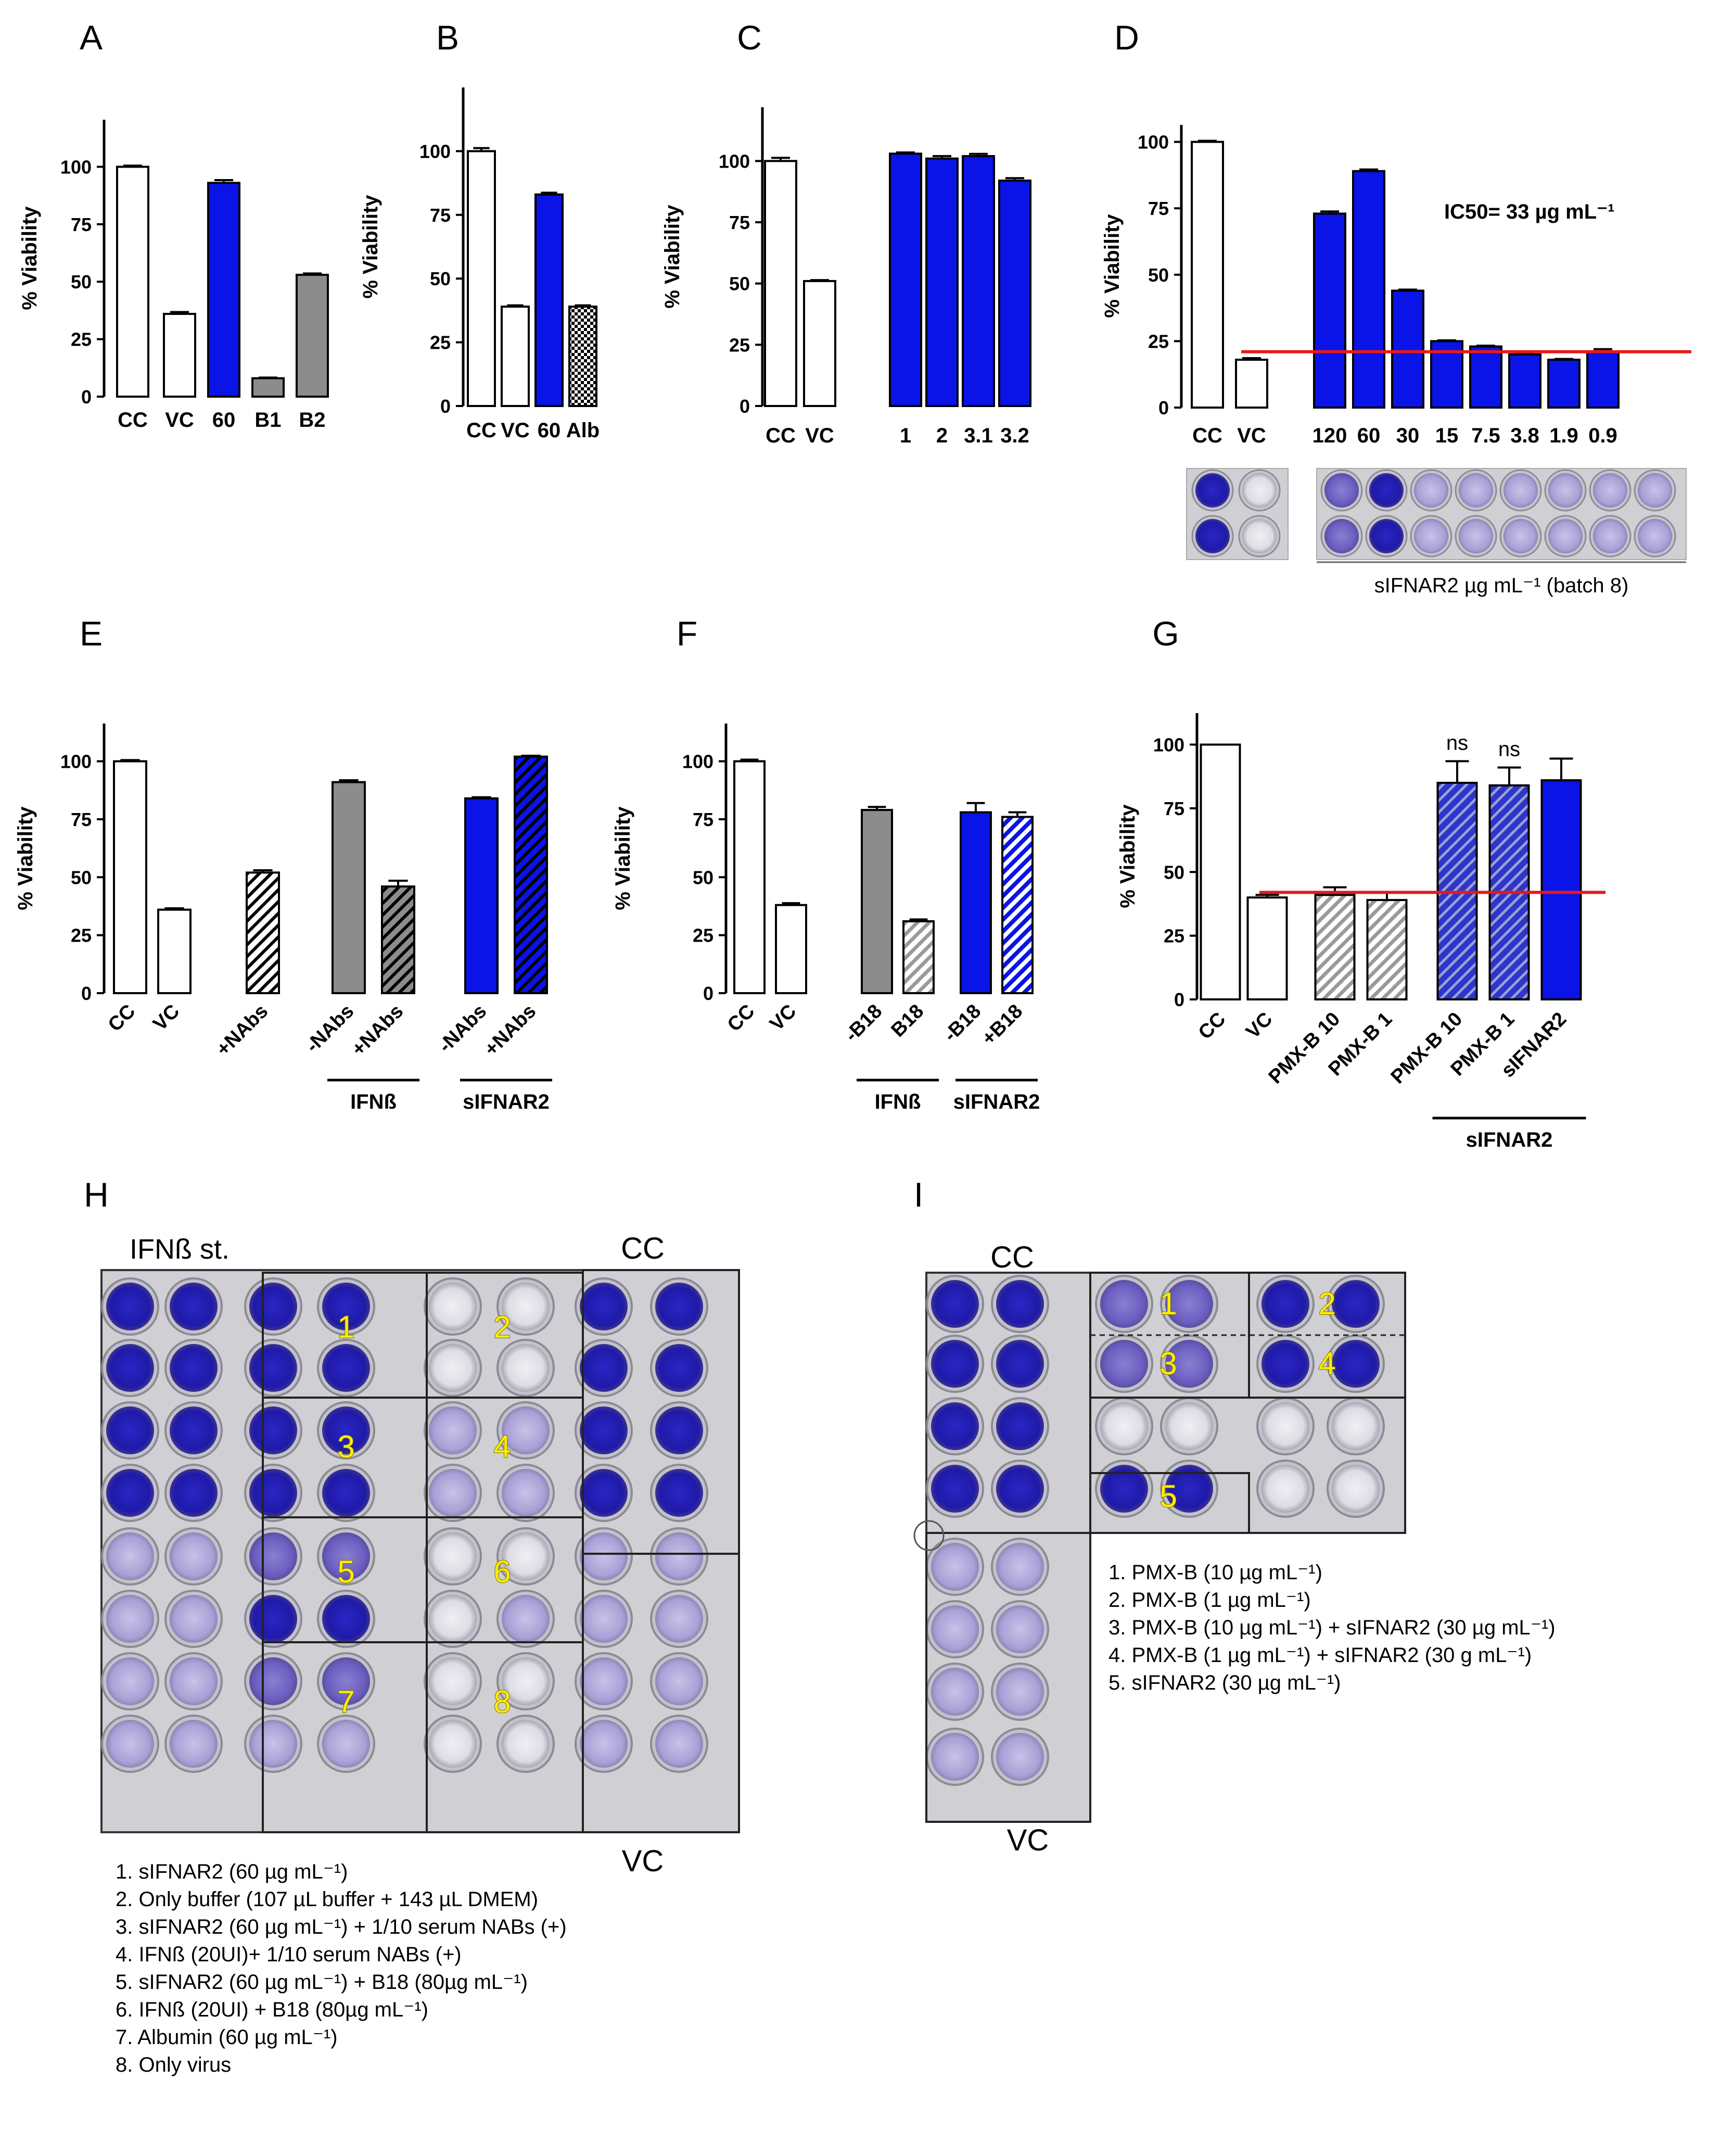  I want to click on panel-letter: A, so click(92, 37).